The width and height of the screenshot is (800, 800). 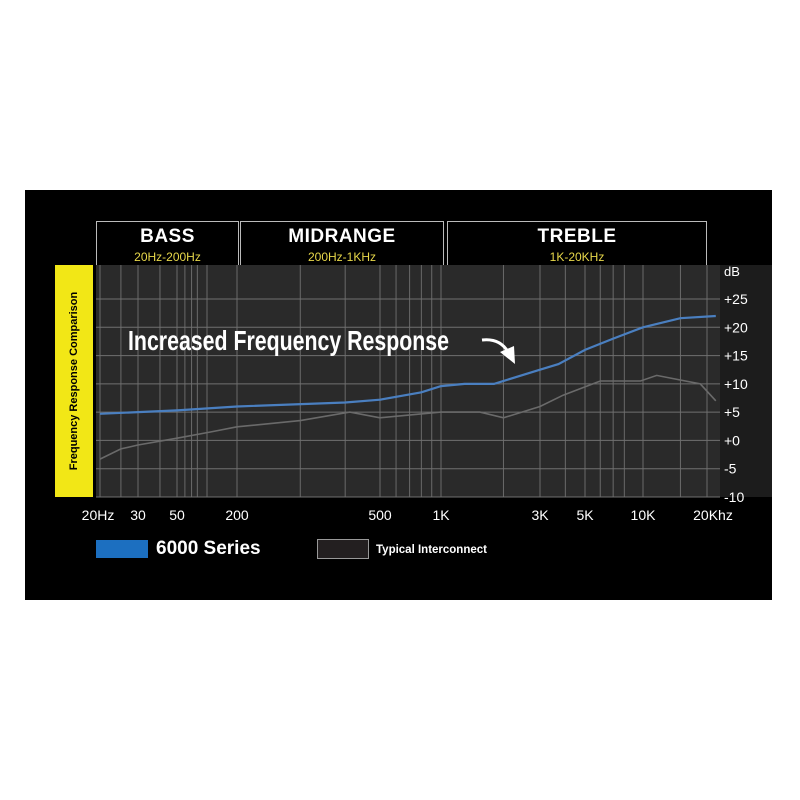 What do you see at coordinates (585, 515) in the screenshot?
I see `x-tick-label: 5K` at bounding box center [585, 515].